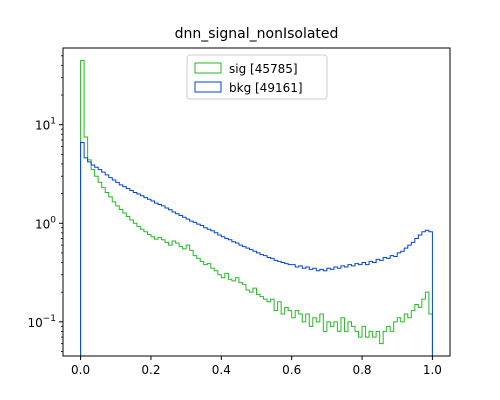  I want to click on legend-label-sig: sig [45785], so click(263, 69).